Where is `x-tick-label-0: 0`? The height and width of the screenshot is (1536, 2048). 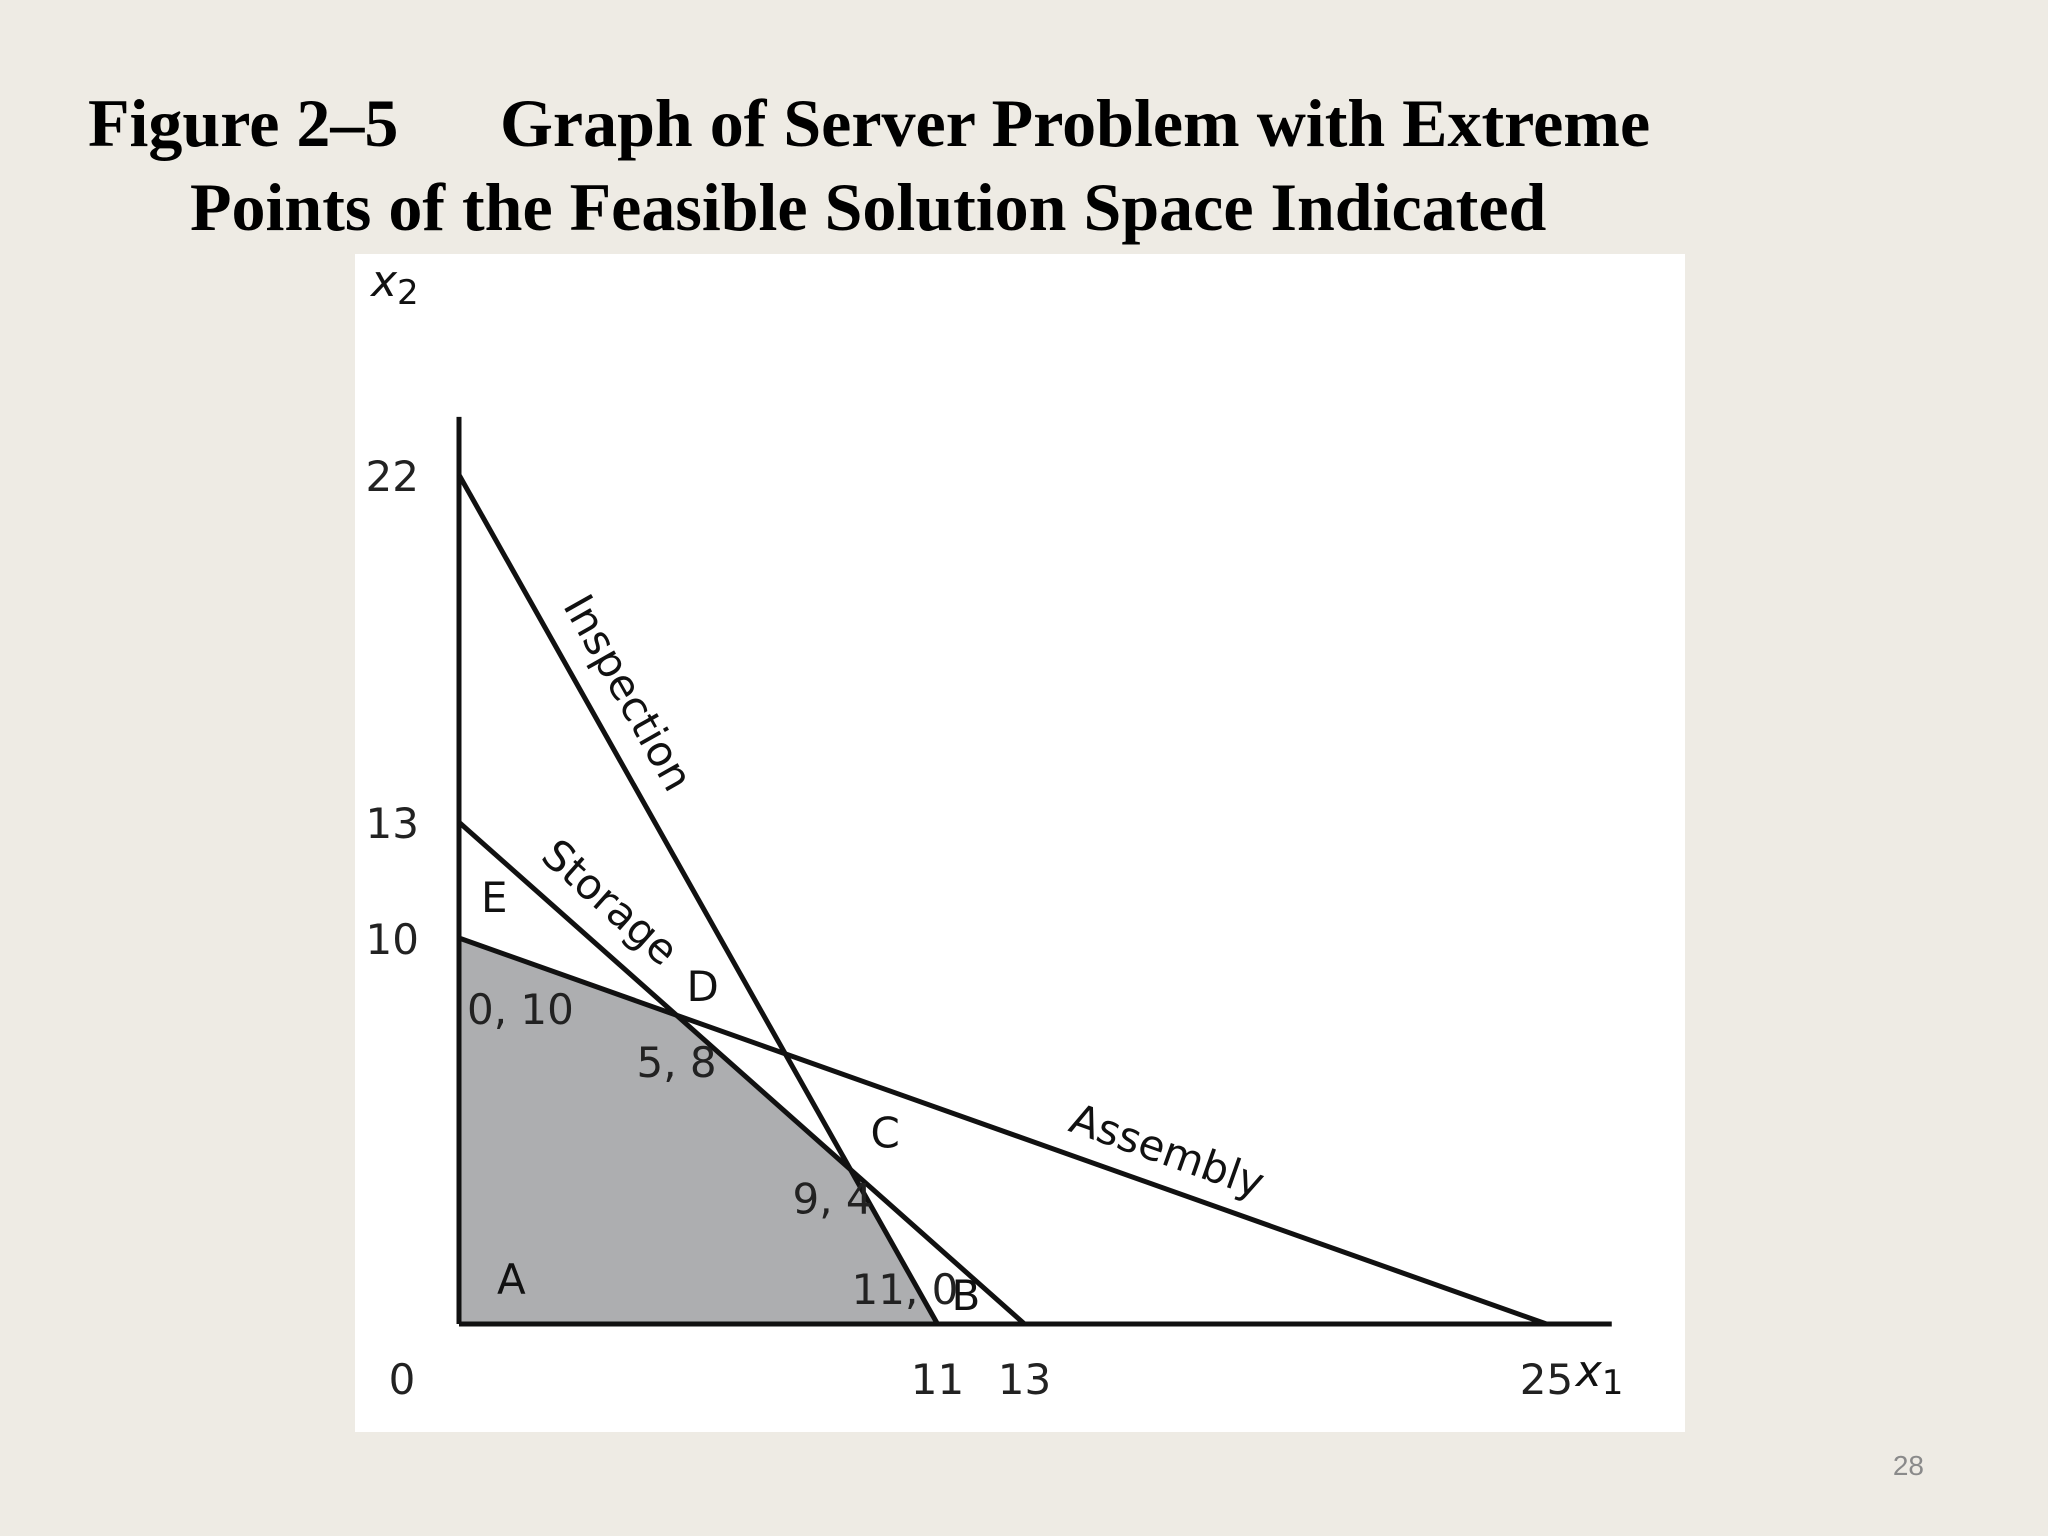
x-tick-label-0: 0 is located at coordinates (402, 1379).